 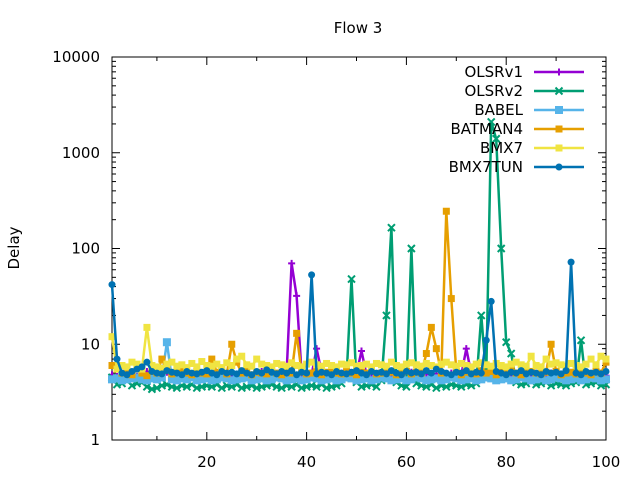 I want to click on legend-entry: BMX7TUN, so click(x=516, y=167).